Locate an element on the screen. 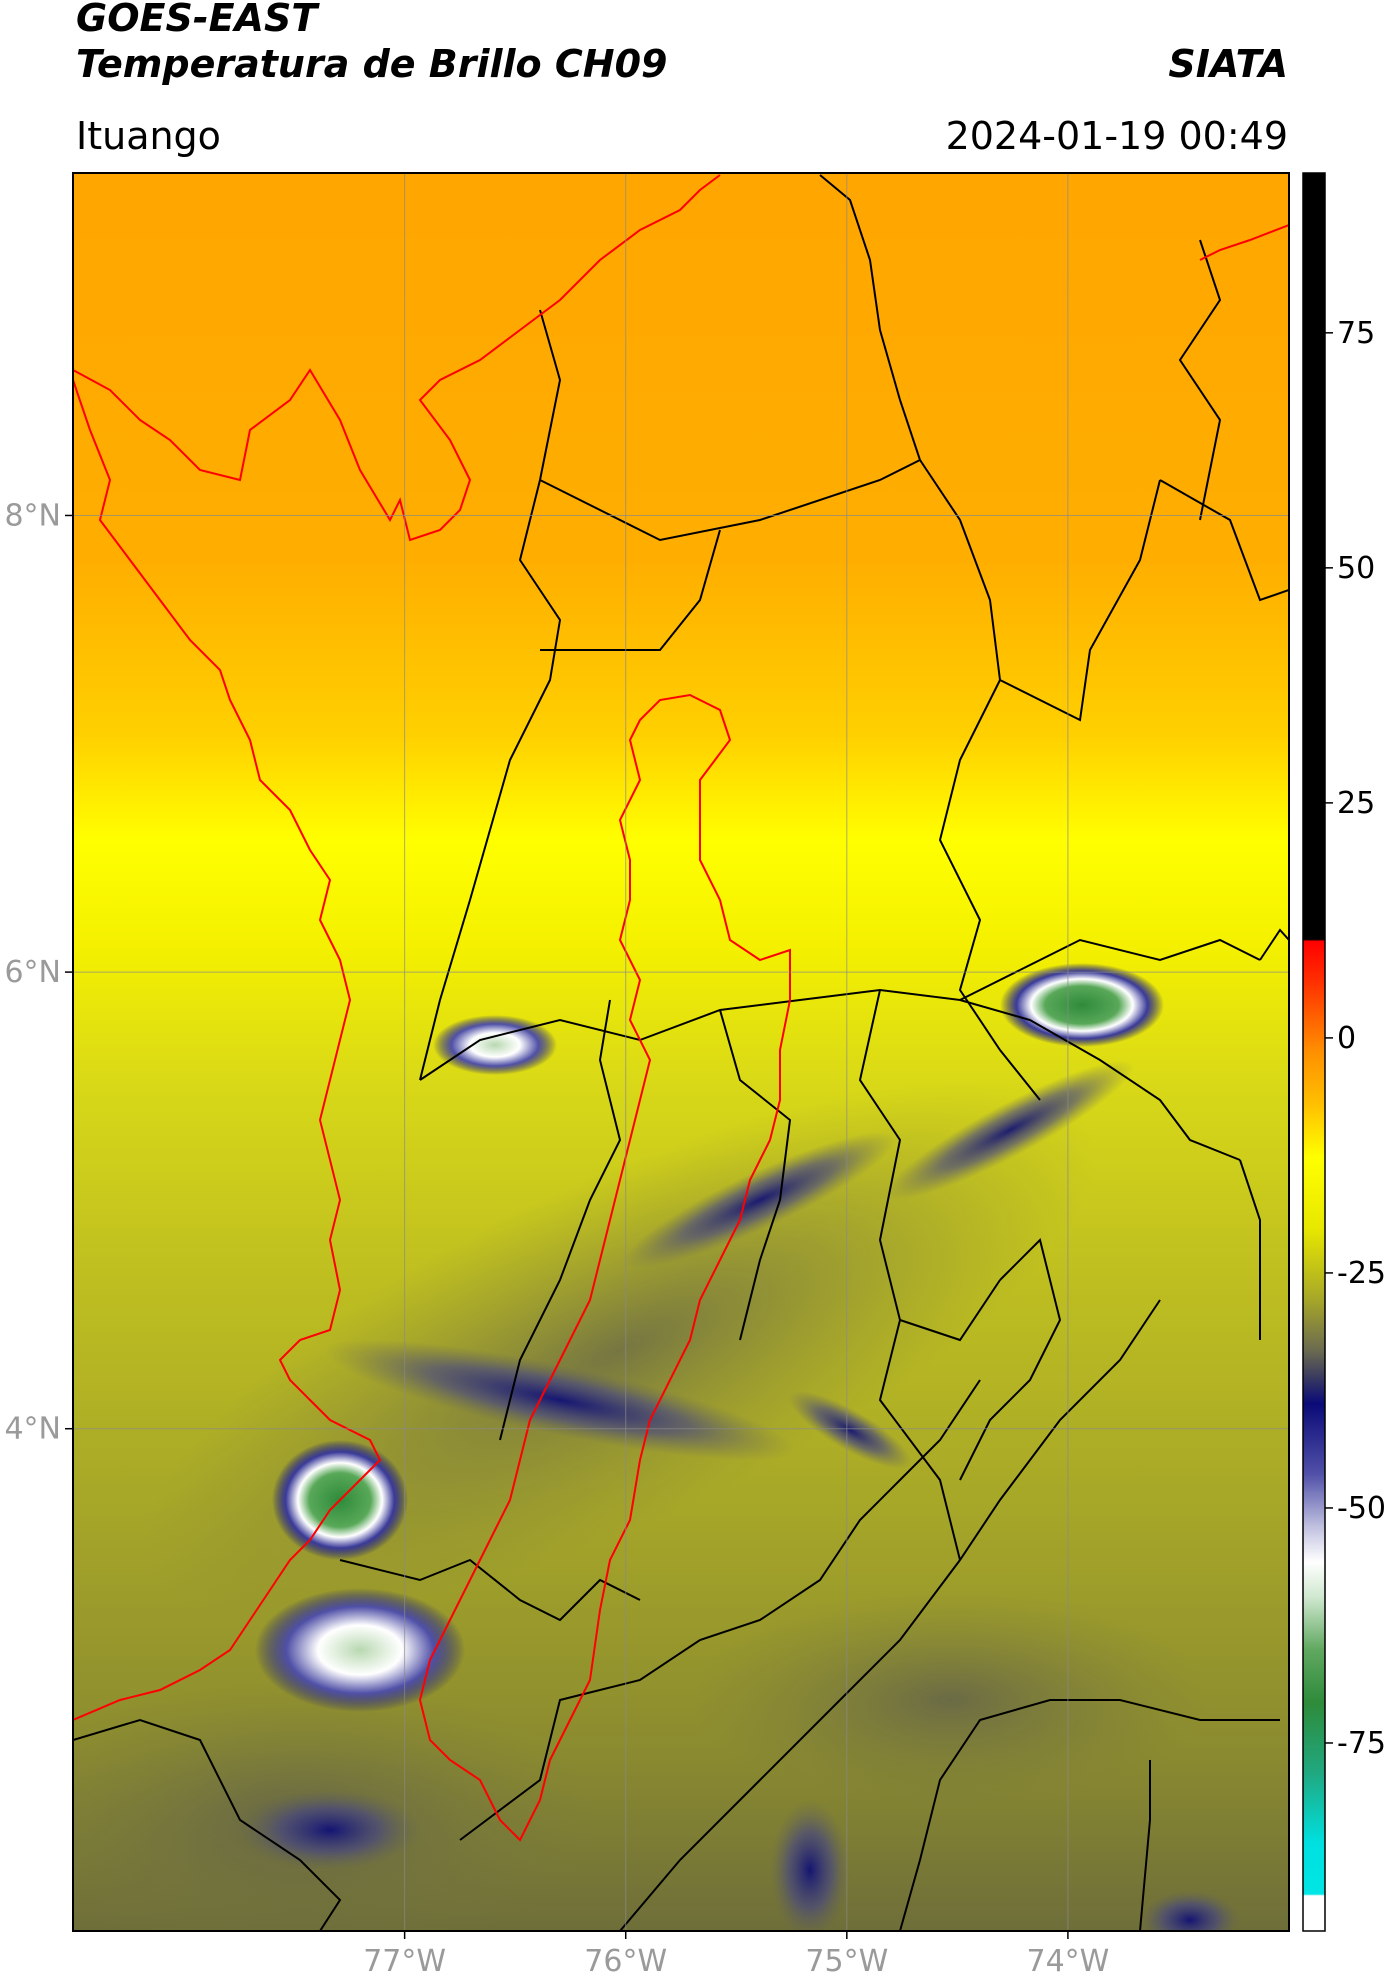 Image resolution: width=1384 pixels, height=1981 pixels. location-label: Ituango is located at coordinates (148, 136).